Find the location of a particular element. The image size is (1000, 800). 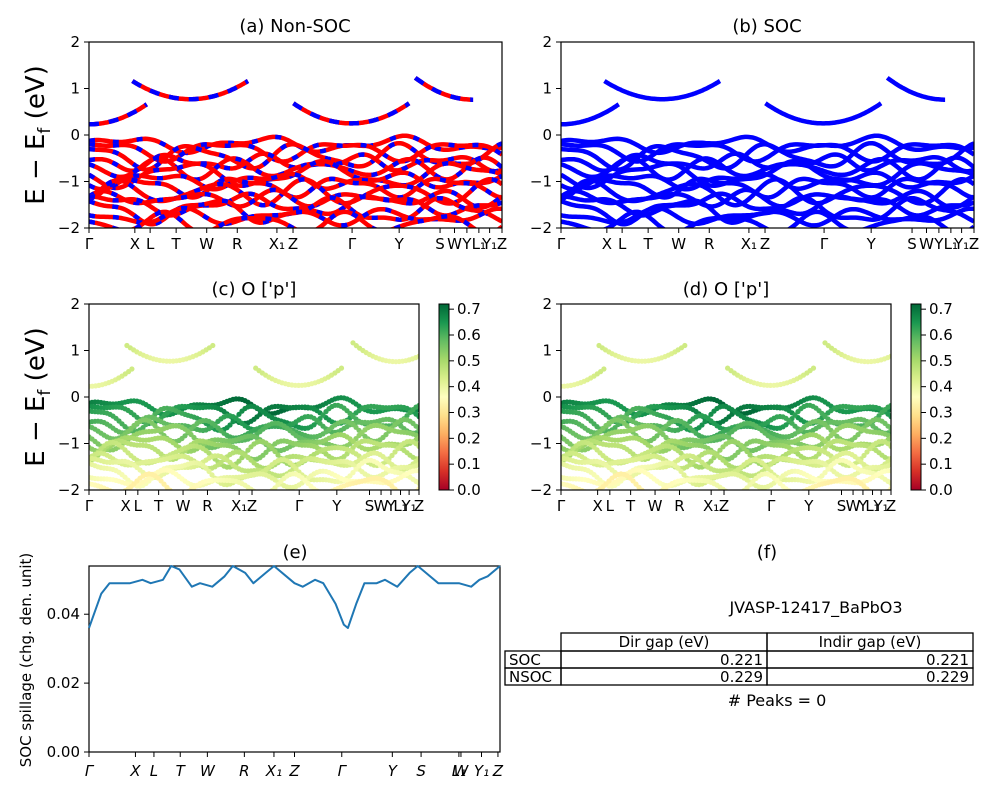

x-tick-label: X is located at coordinates (597, 506).